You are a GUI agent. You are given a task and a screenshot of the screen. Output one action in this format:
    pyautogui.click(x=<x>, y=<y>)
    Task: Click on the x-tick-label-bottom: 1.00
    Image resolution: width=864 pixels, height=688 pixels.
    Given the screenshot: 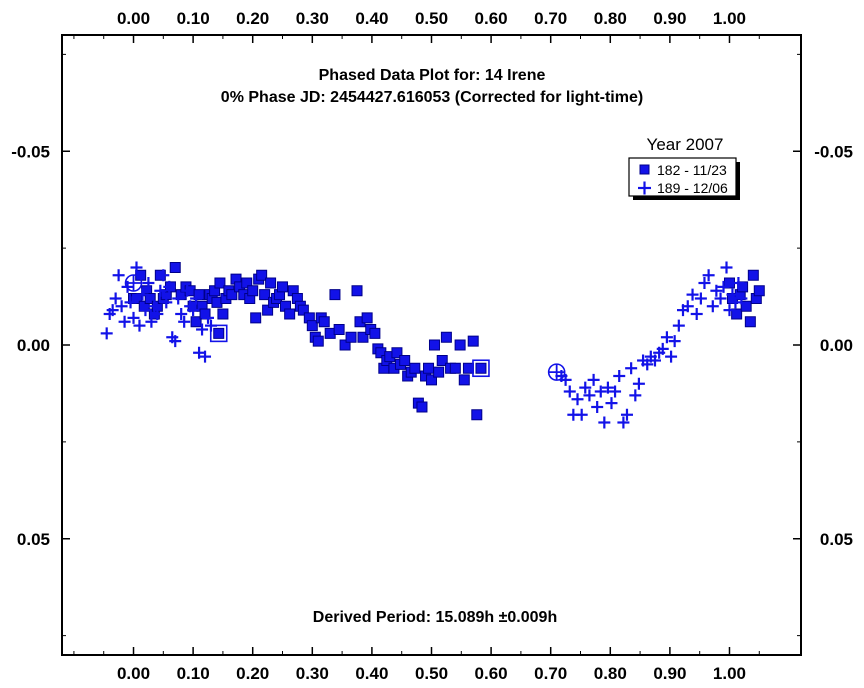 What is the action you would take?
    pyautogui.click(x=729, y=673)
    